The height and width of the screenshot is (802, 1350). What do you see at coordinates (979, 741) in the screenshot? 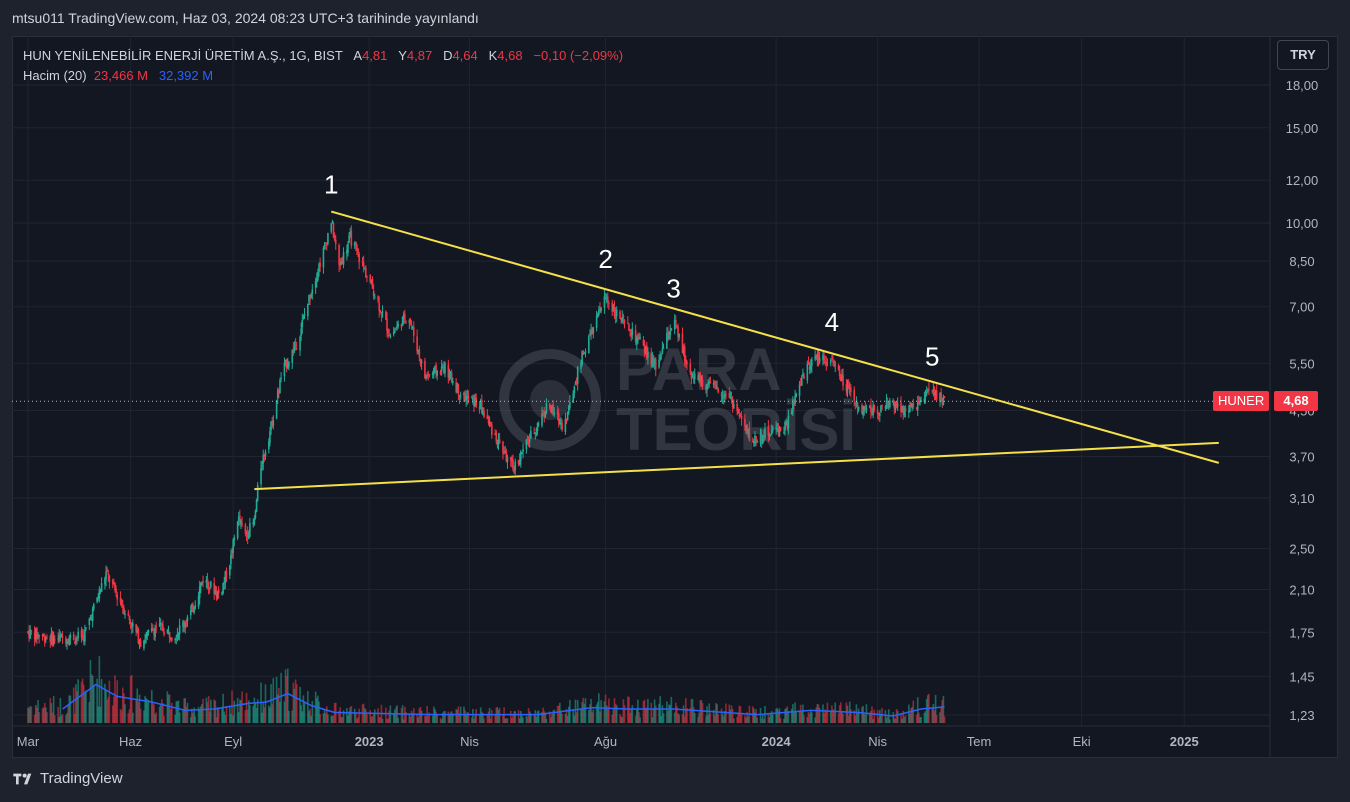
I see `x-tick-label: Tem` at bounding box center [979, 741].